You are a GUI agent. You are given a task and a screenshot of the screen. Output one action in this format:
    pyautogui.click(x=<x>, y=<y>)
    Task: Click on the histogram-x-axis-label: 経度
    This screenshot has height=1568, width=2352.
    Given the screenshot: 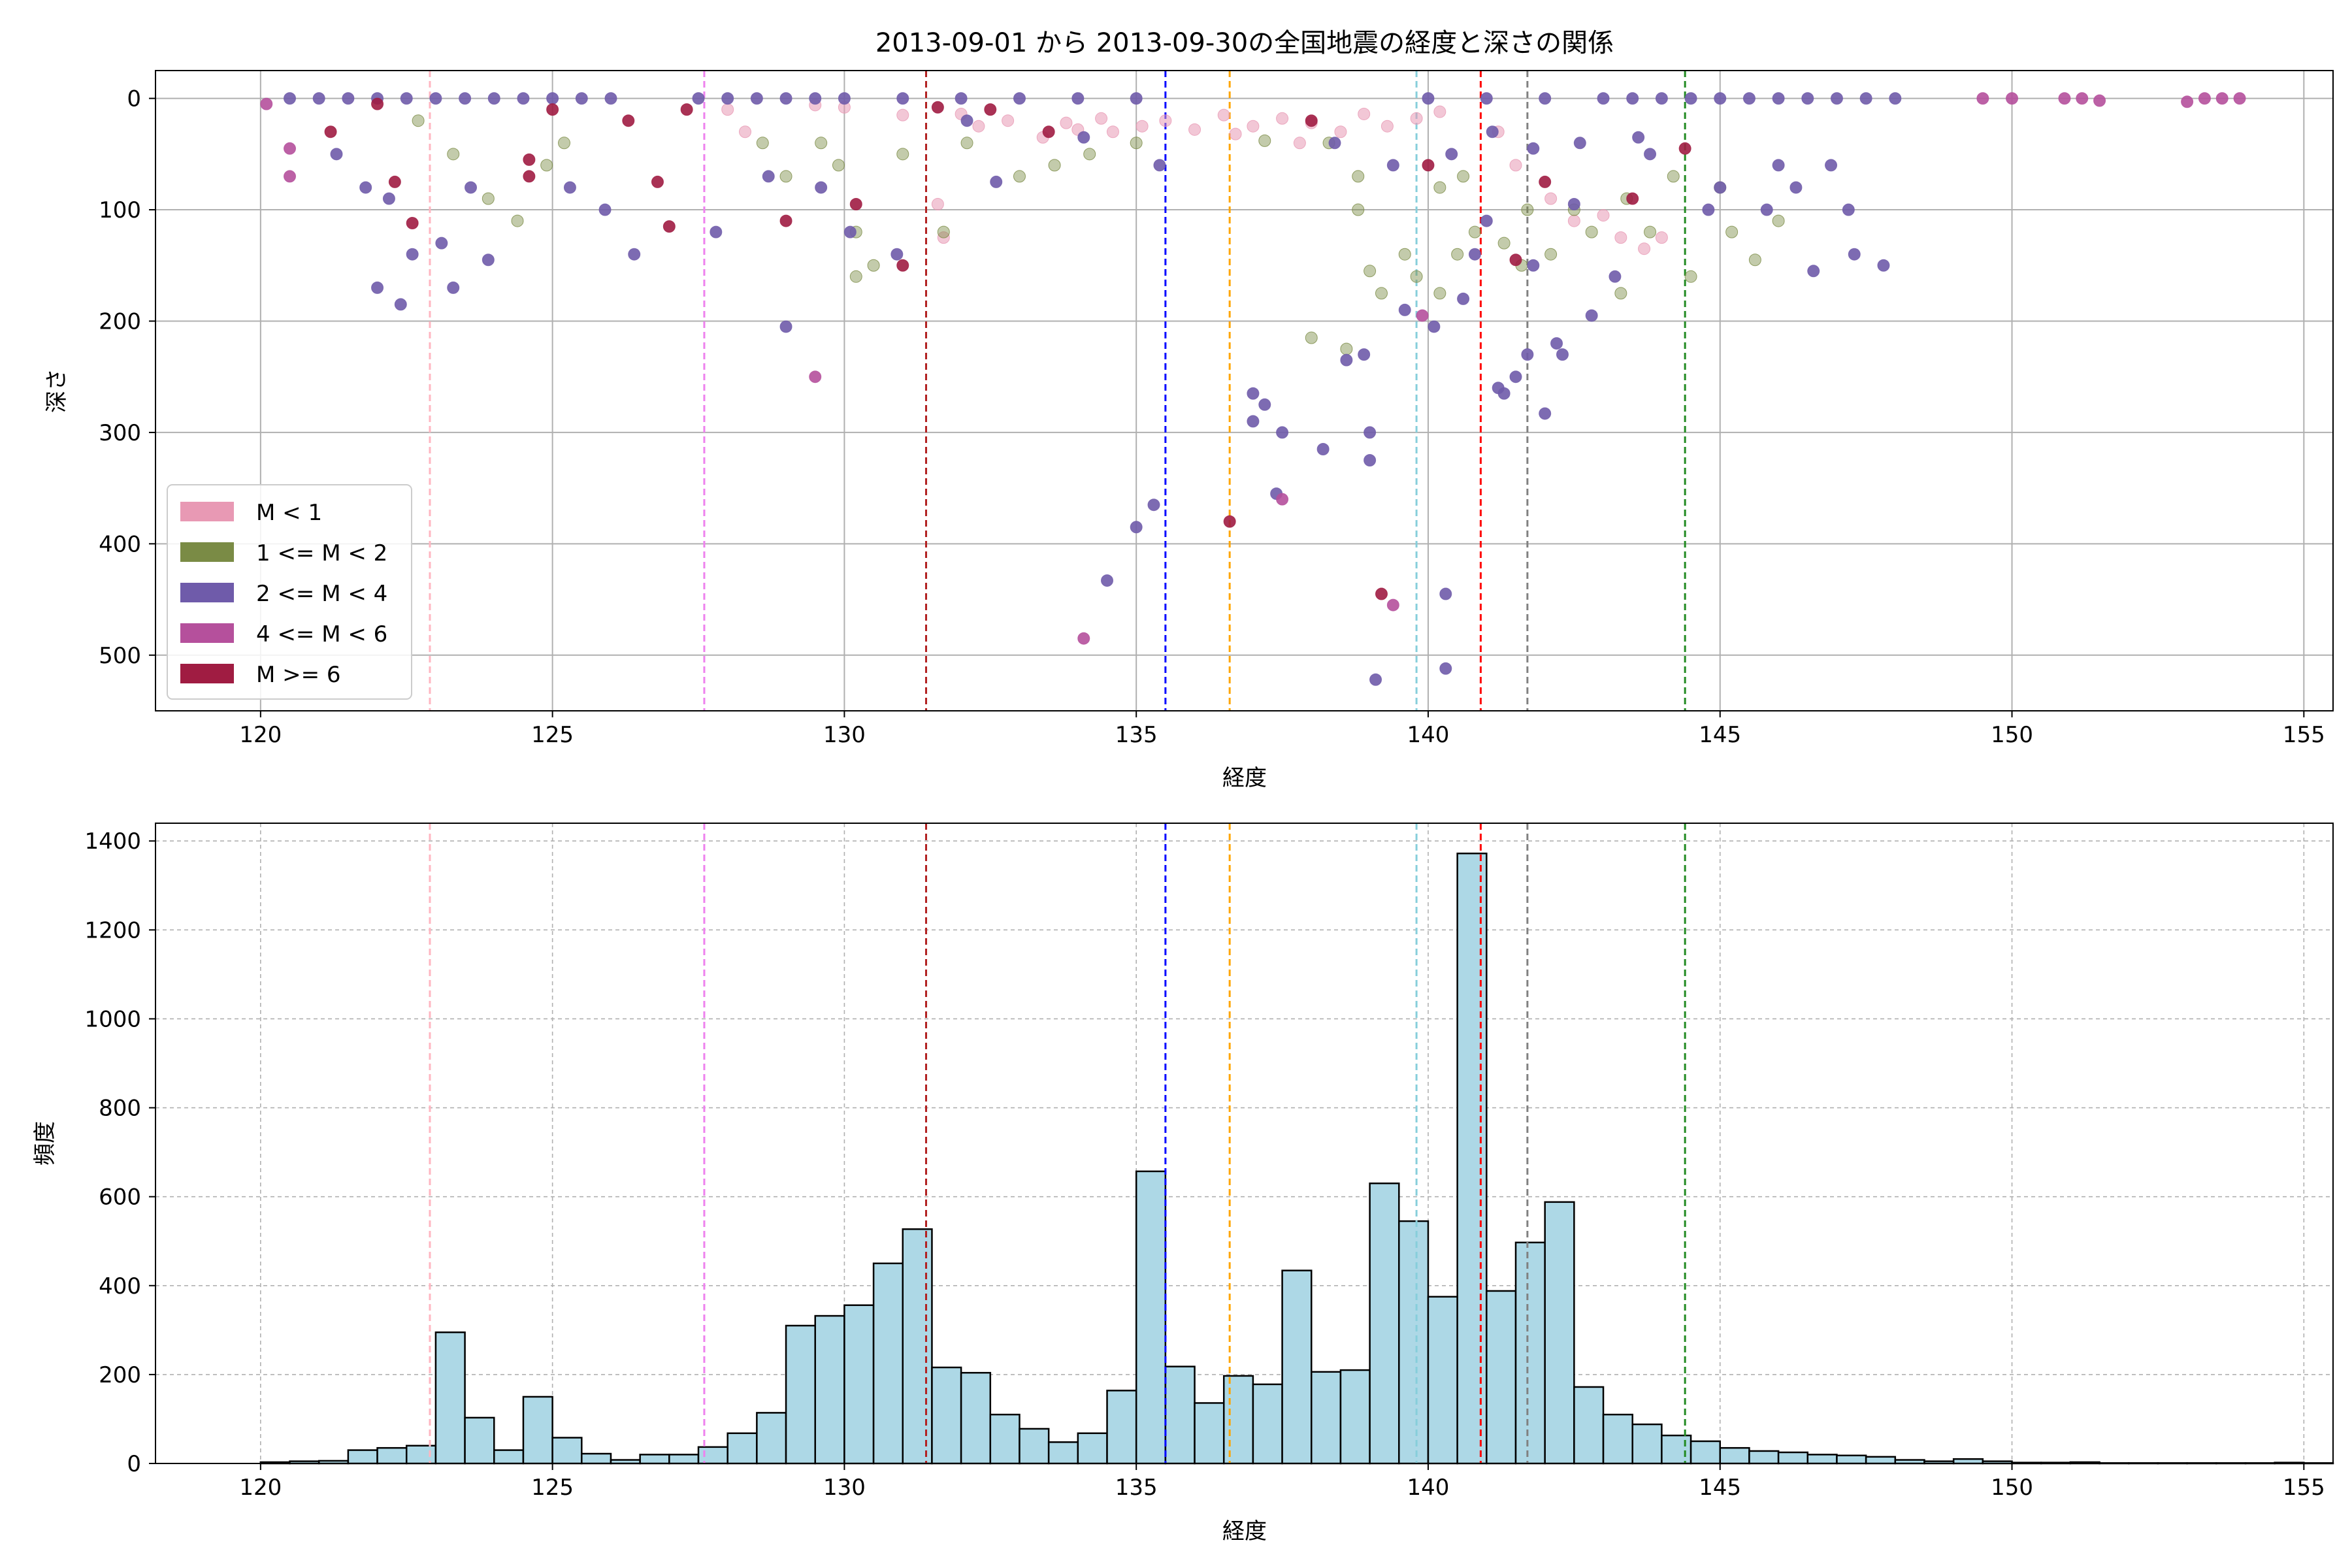 What is the action you would take?
    pyautogui.click(x=1244, y=1531)
    